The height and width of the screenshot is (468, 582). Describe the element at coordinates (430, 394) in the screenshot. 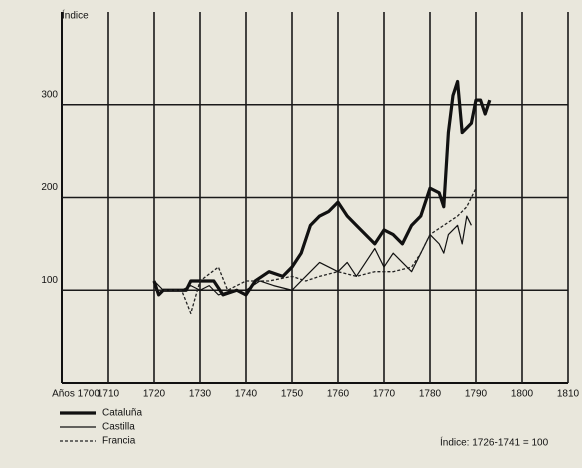

I see `x-tick-label: 1780` at that location.